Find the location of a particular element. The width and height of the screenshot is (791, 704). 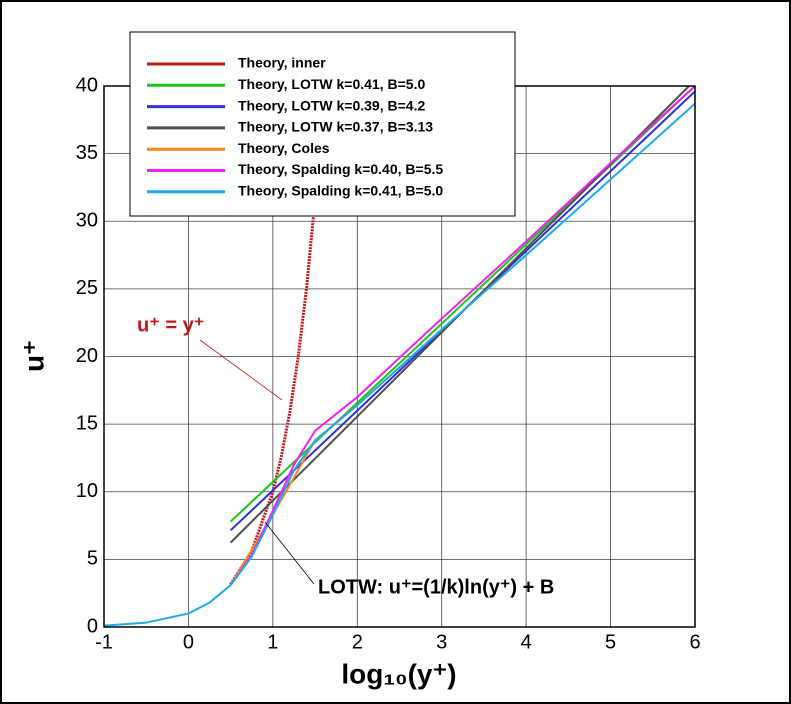

annotation: LOTW: u⁺=(1/k)ln(y⁺) + B is located at coordinates (436, 587).